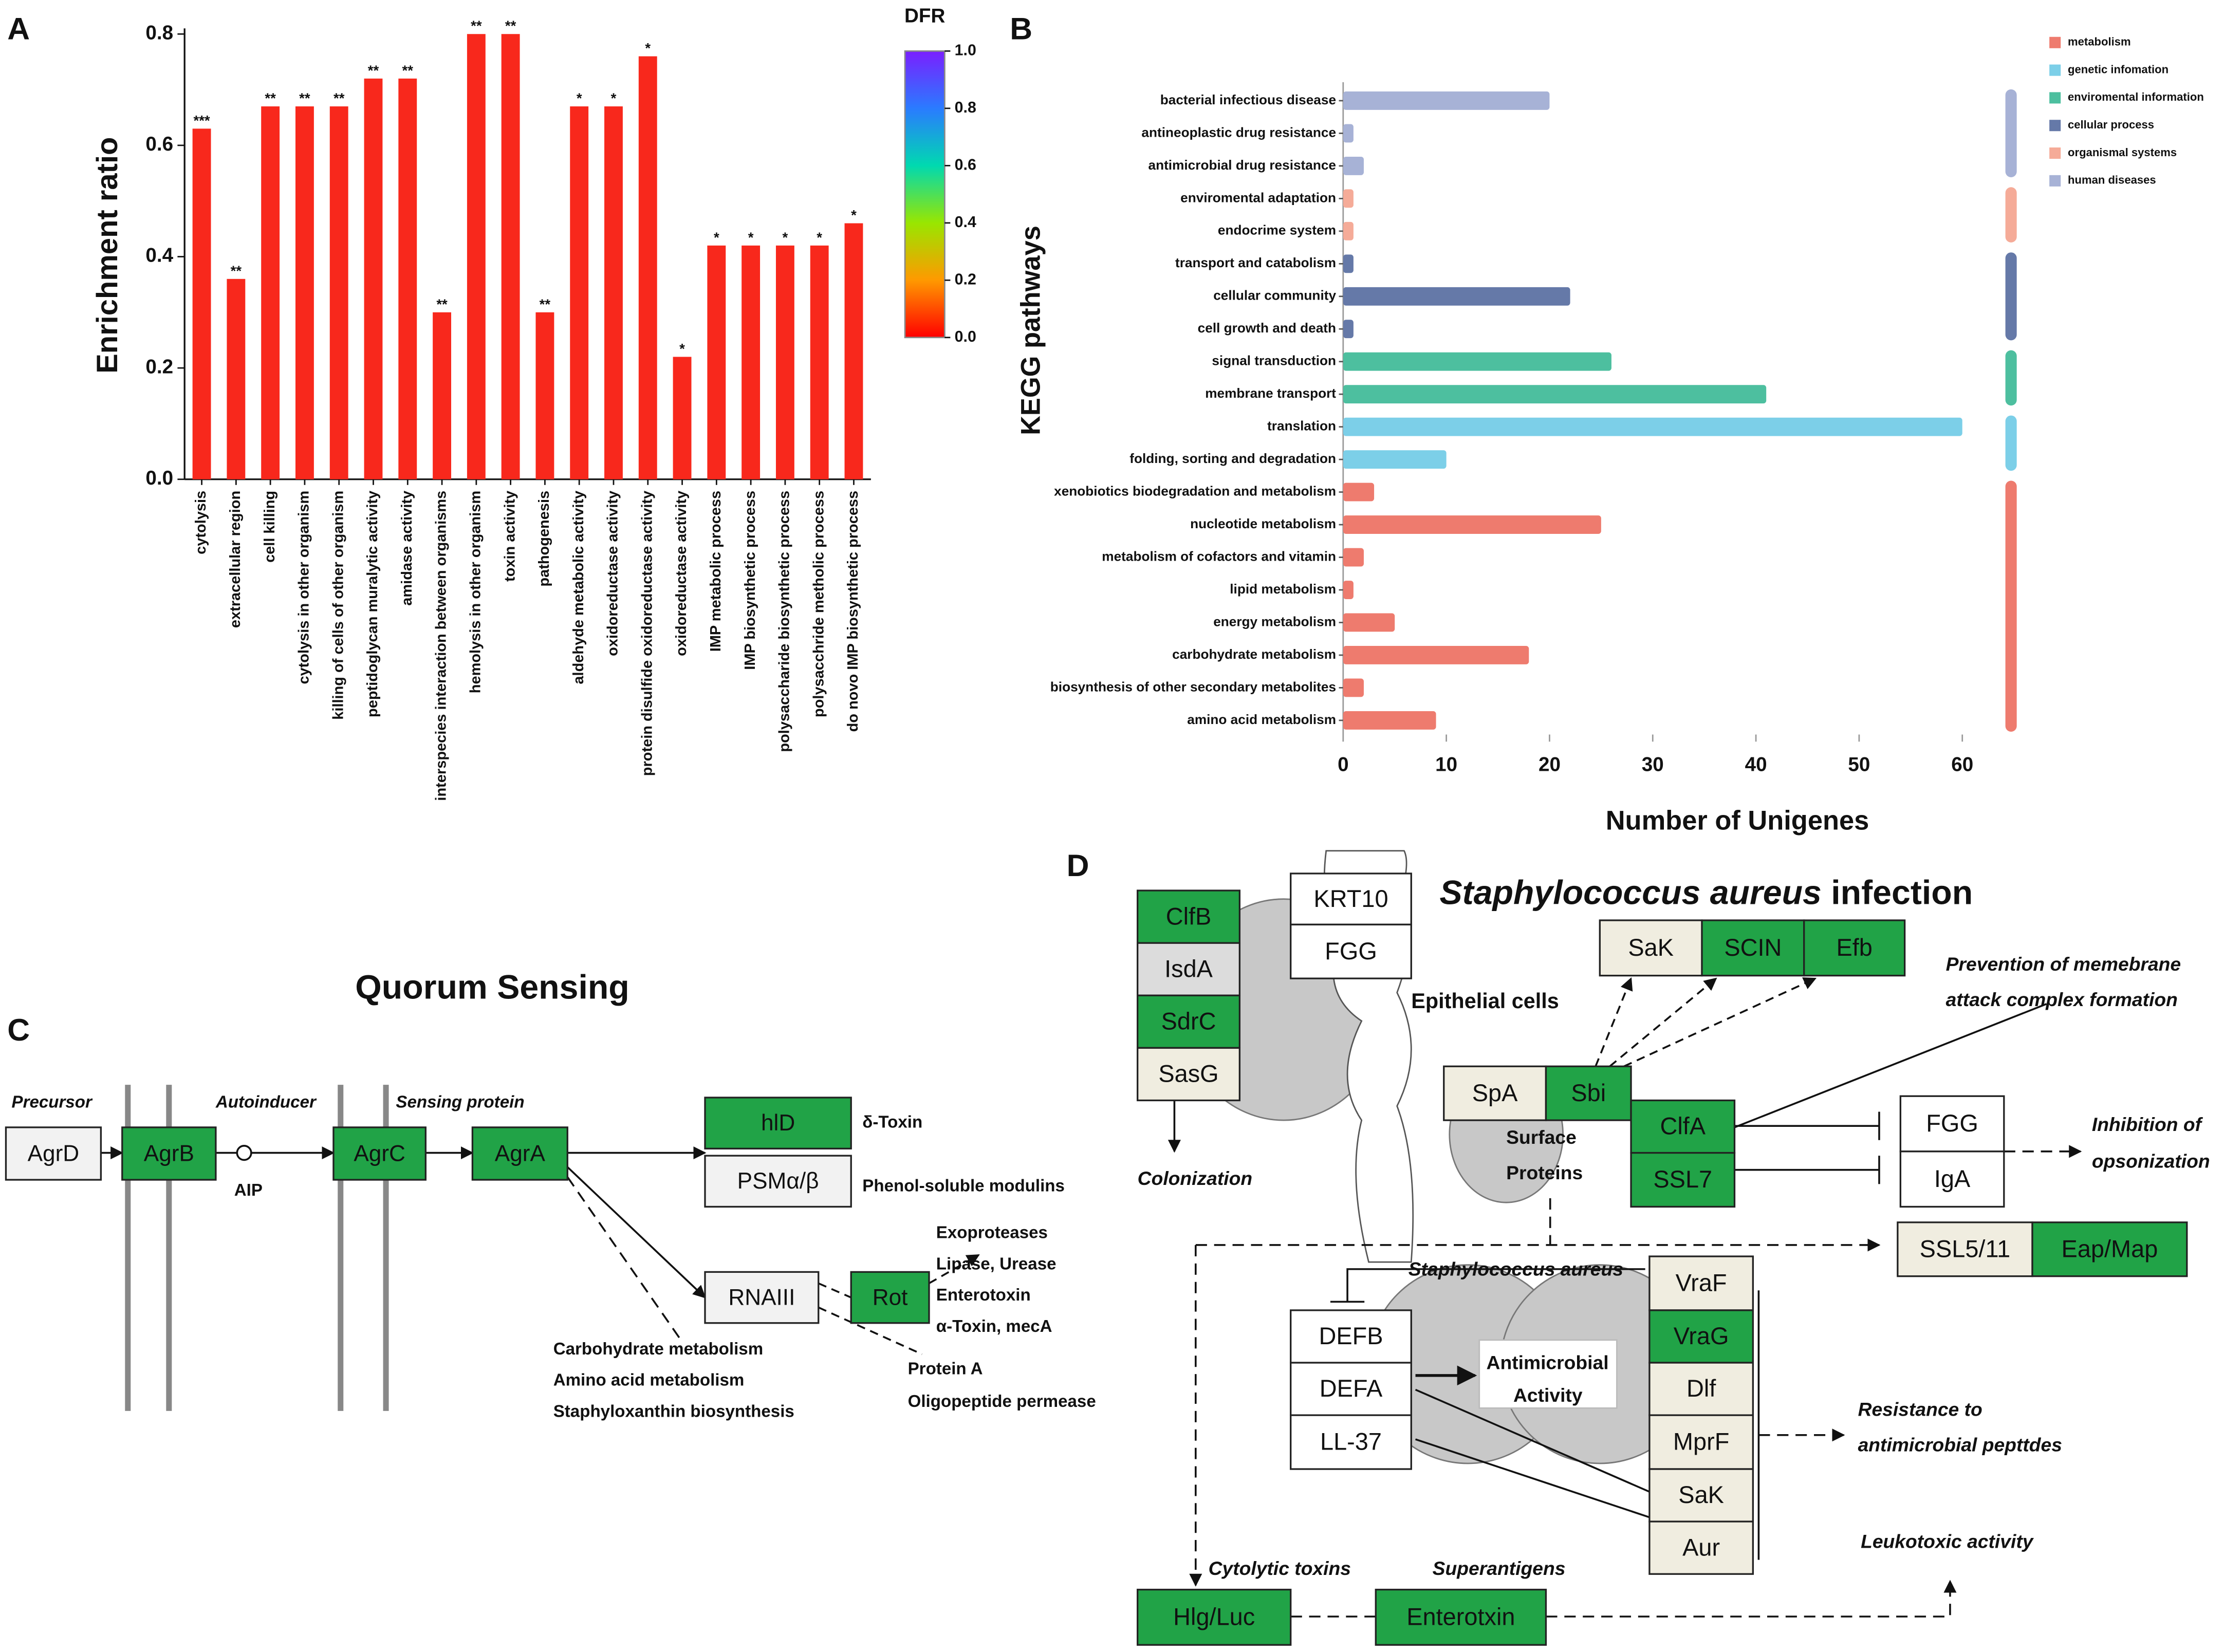 The height and width of the screenshot is (1652, 2224). Describe the element at coordinates (201, 522) in the screenshot. I see `x-tick-label: cytolysis` at that location.